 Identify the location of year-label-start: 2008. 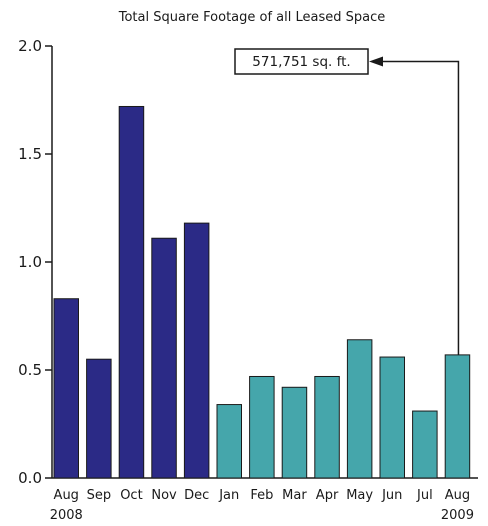
(66, 515).